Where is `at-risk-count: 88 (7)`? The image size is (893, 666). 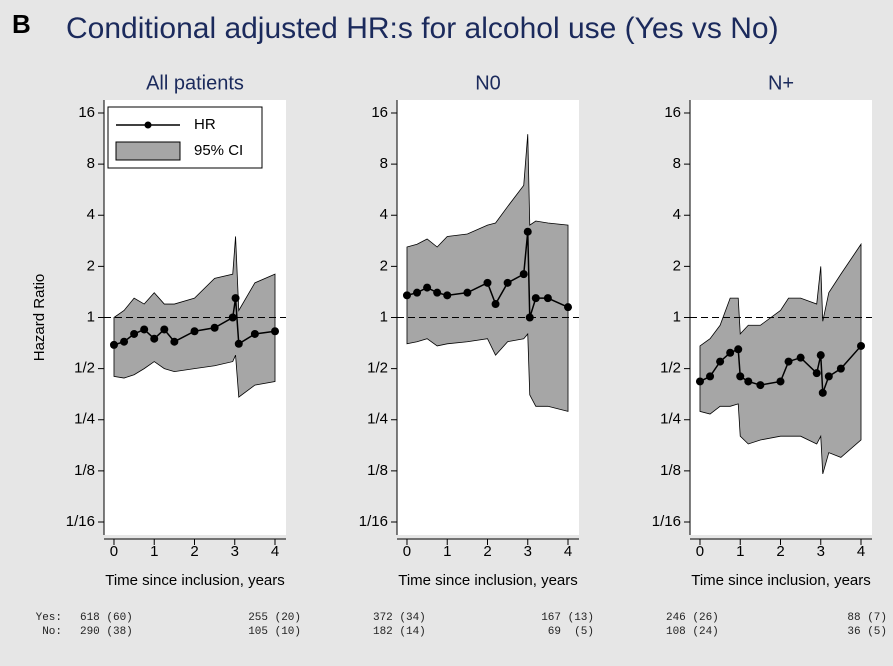 at-risk-count: 88 (7) is located at coordinates (867, 618).